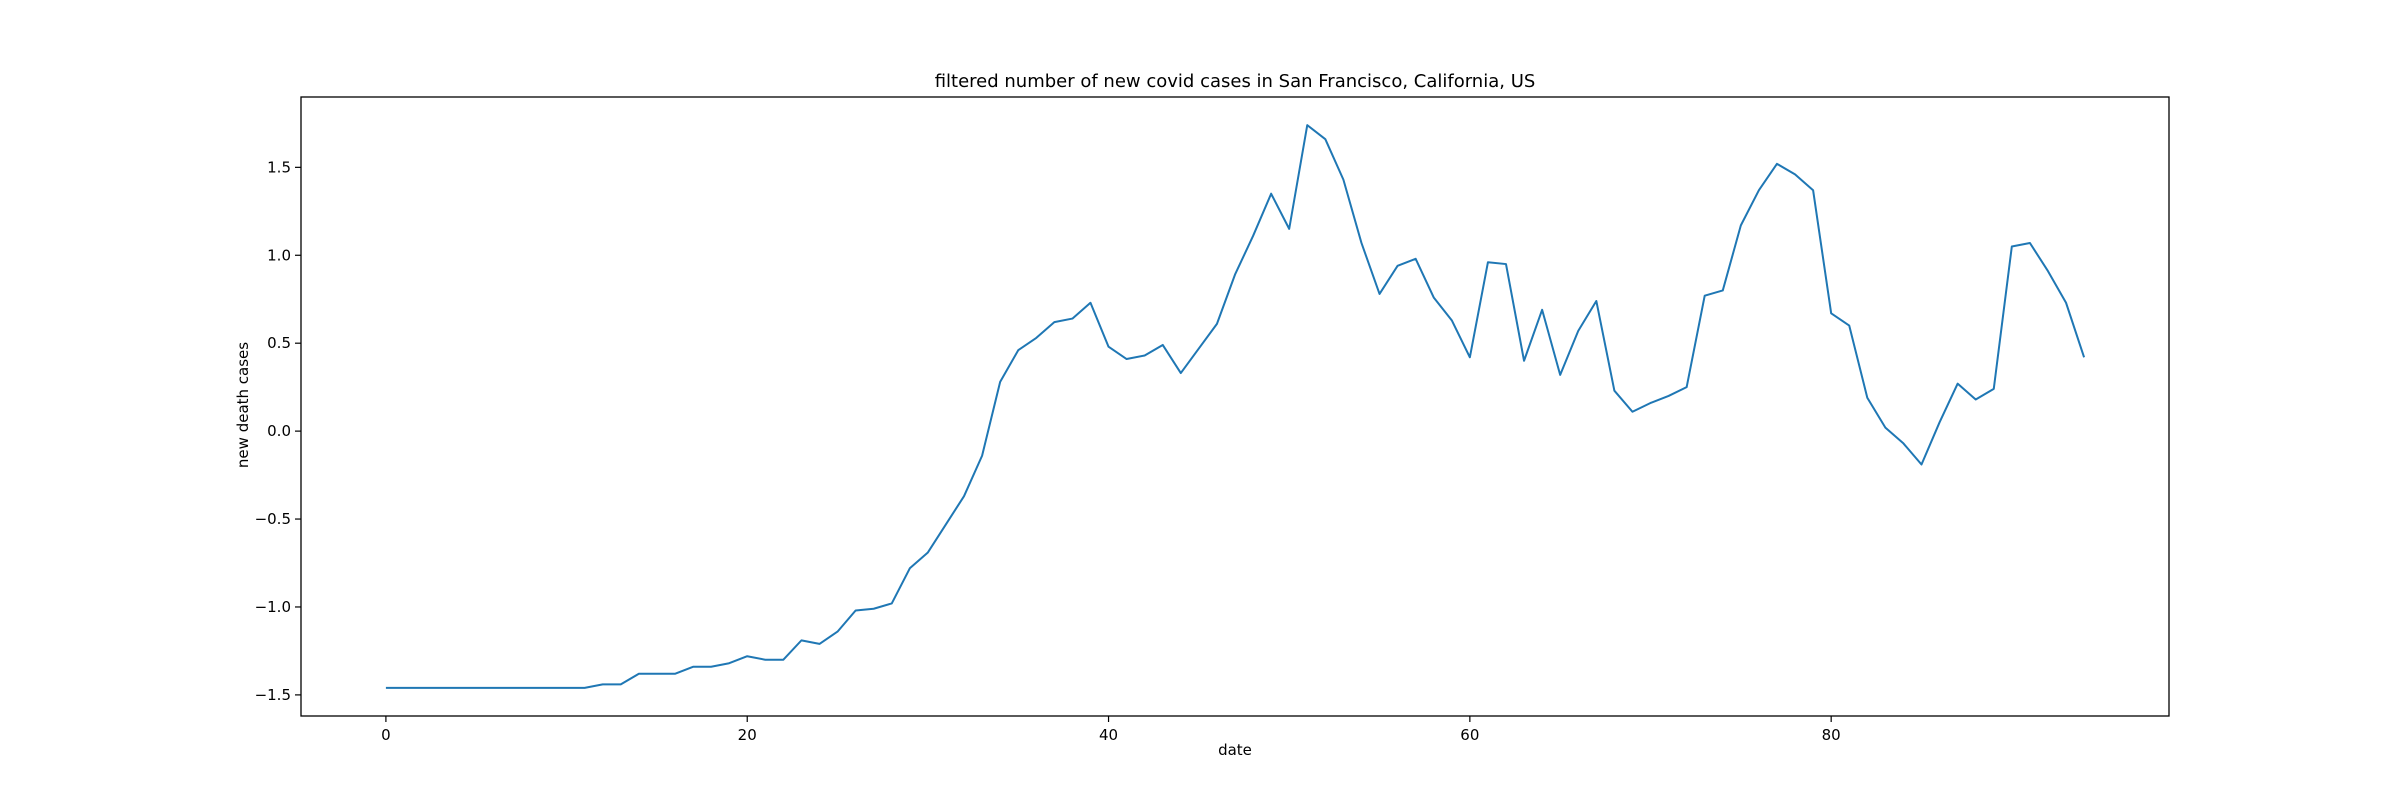 The height and width of the screenshot is (800, 2400). Describe the element at coordinates (279, 343) in the screenshot. I see `y-tick-label: 0.5` at that location.